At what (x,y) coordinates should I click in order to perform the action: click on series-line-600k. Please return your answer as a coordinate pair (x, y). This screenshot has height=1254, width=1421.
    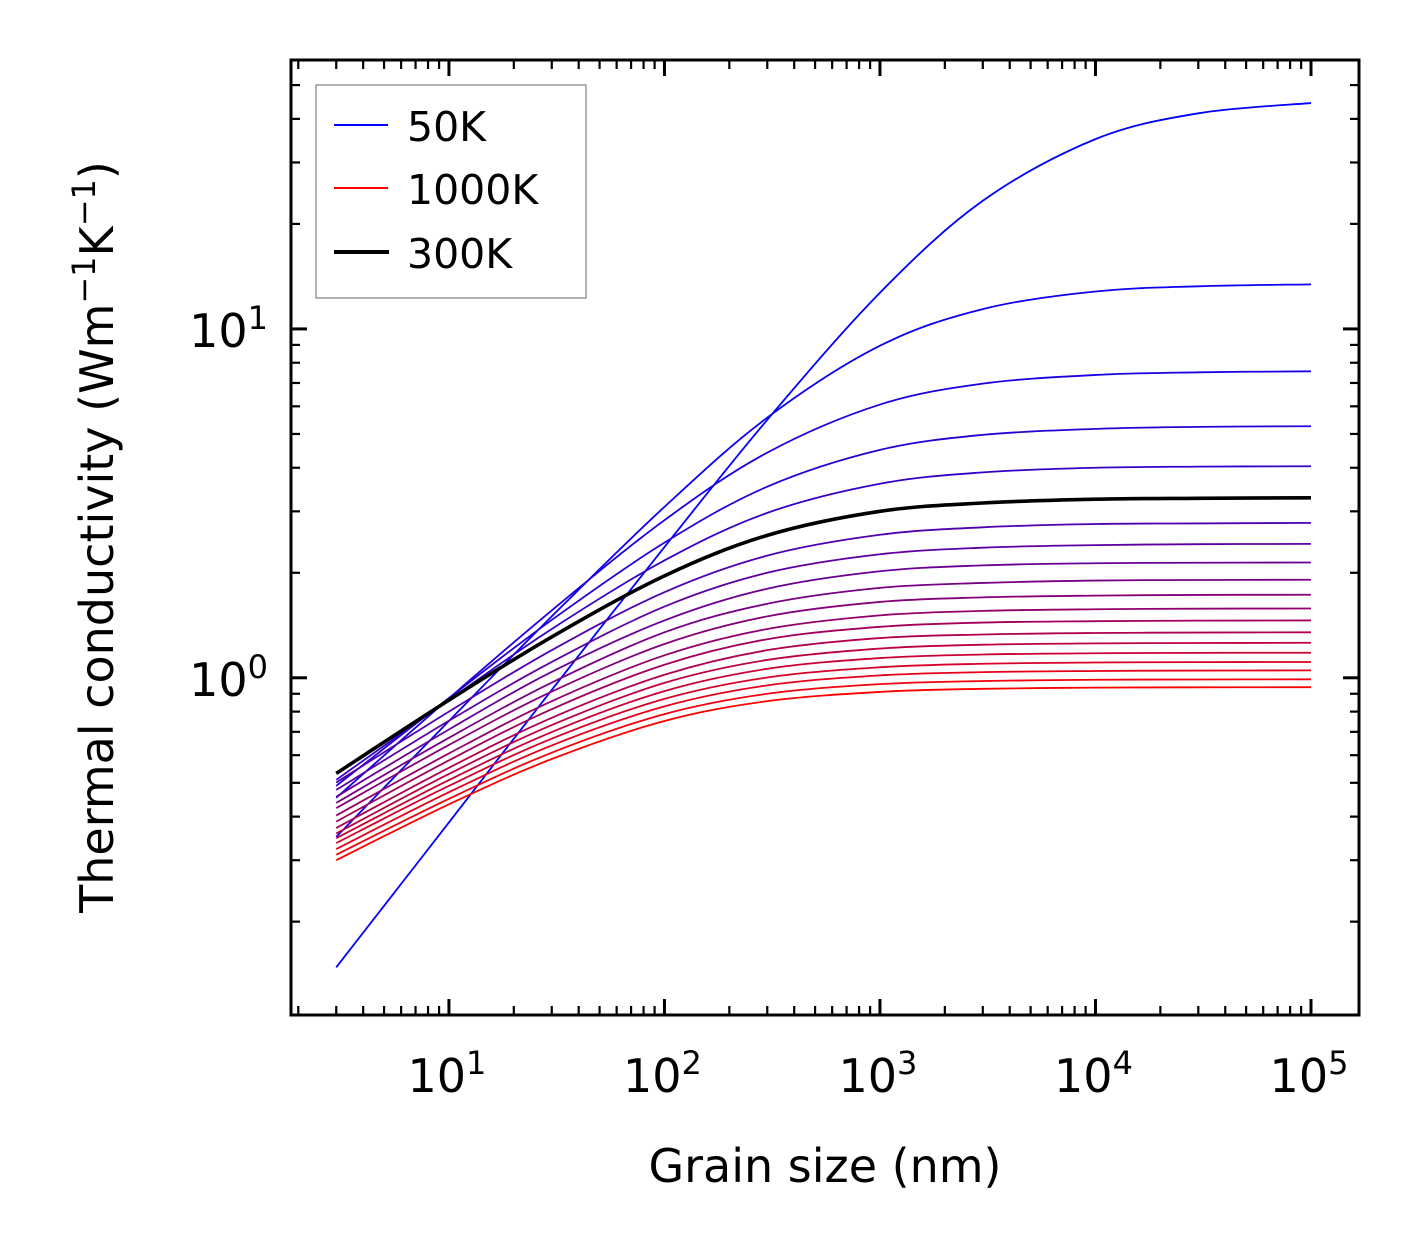
    Looking at the image, I should click on (823, 712).